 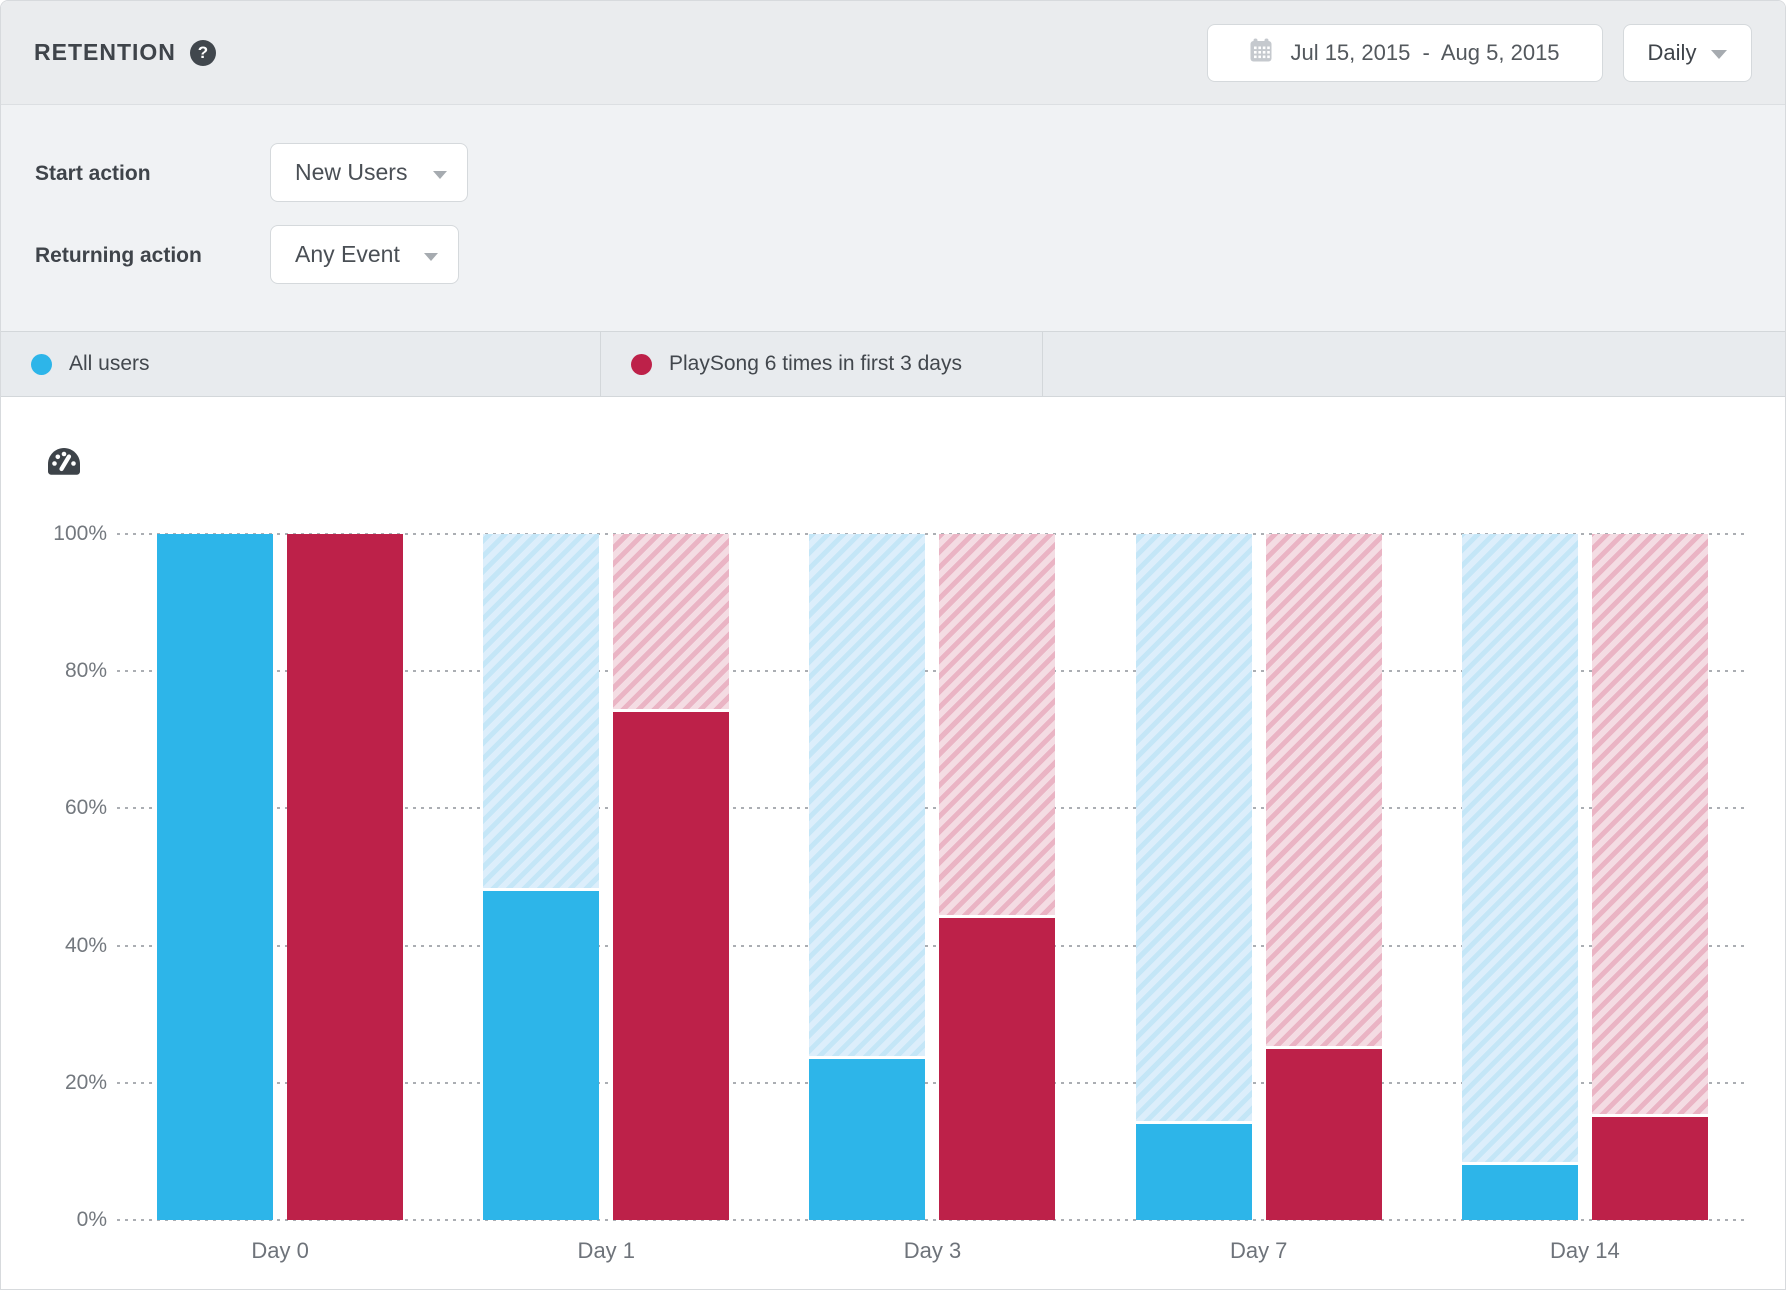 I want to click on start-action-value: New Users, so click(x=351, y=172).